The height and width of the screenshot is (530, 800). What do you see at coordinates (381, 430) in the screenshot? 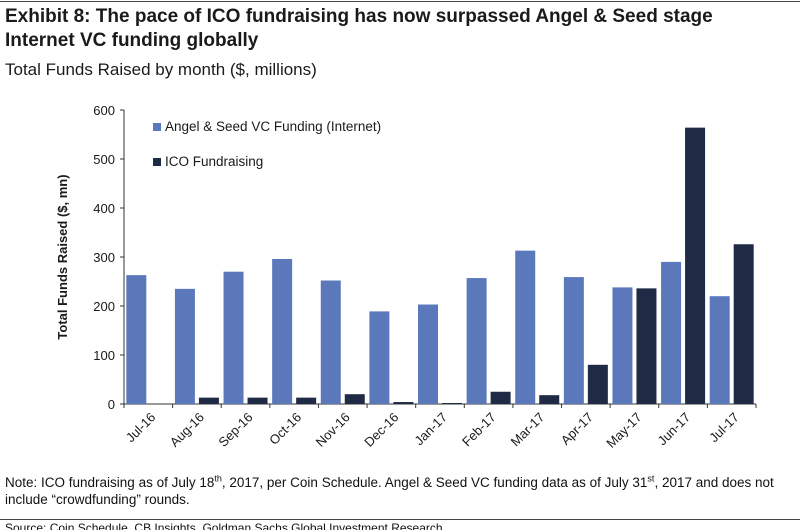
I see `x-tick-label: Dec-16` at bounding box center [381, 430].